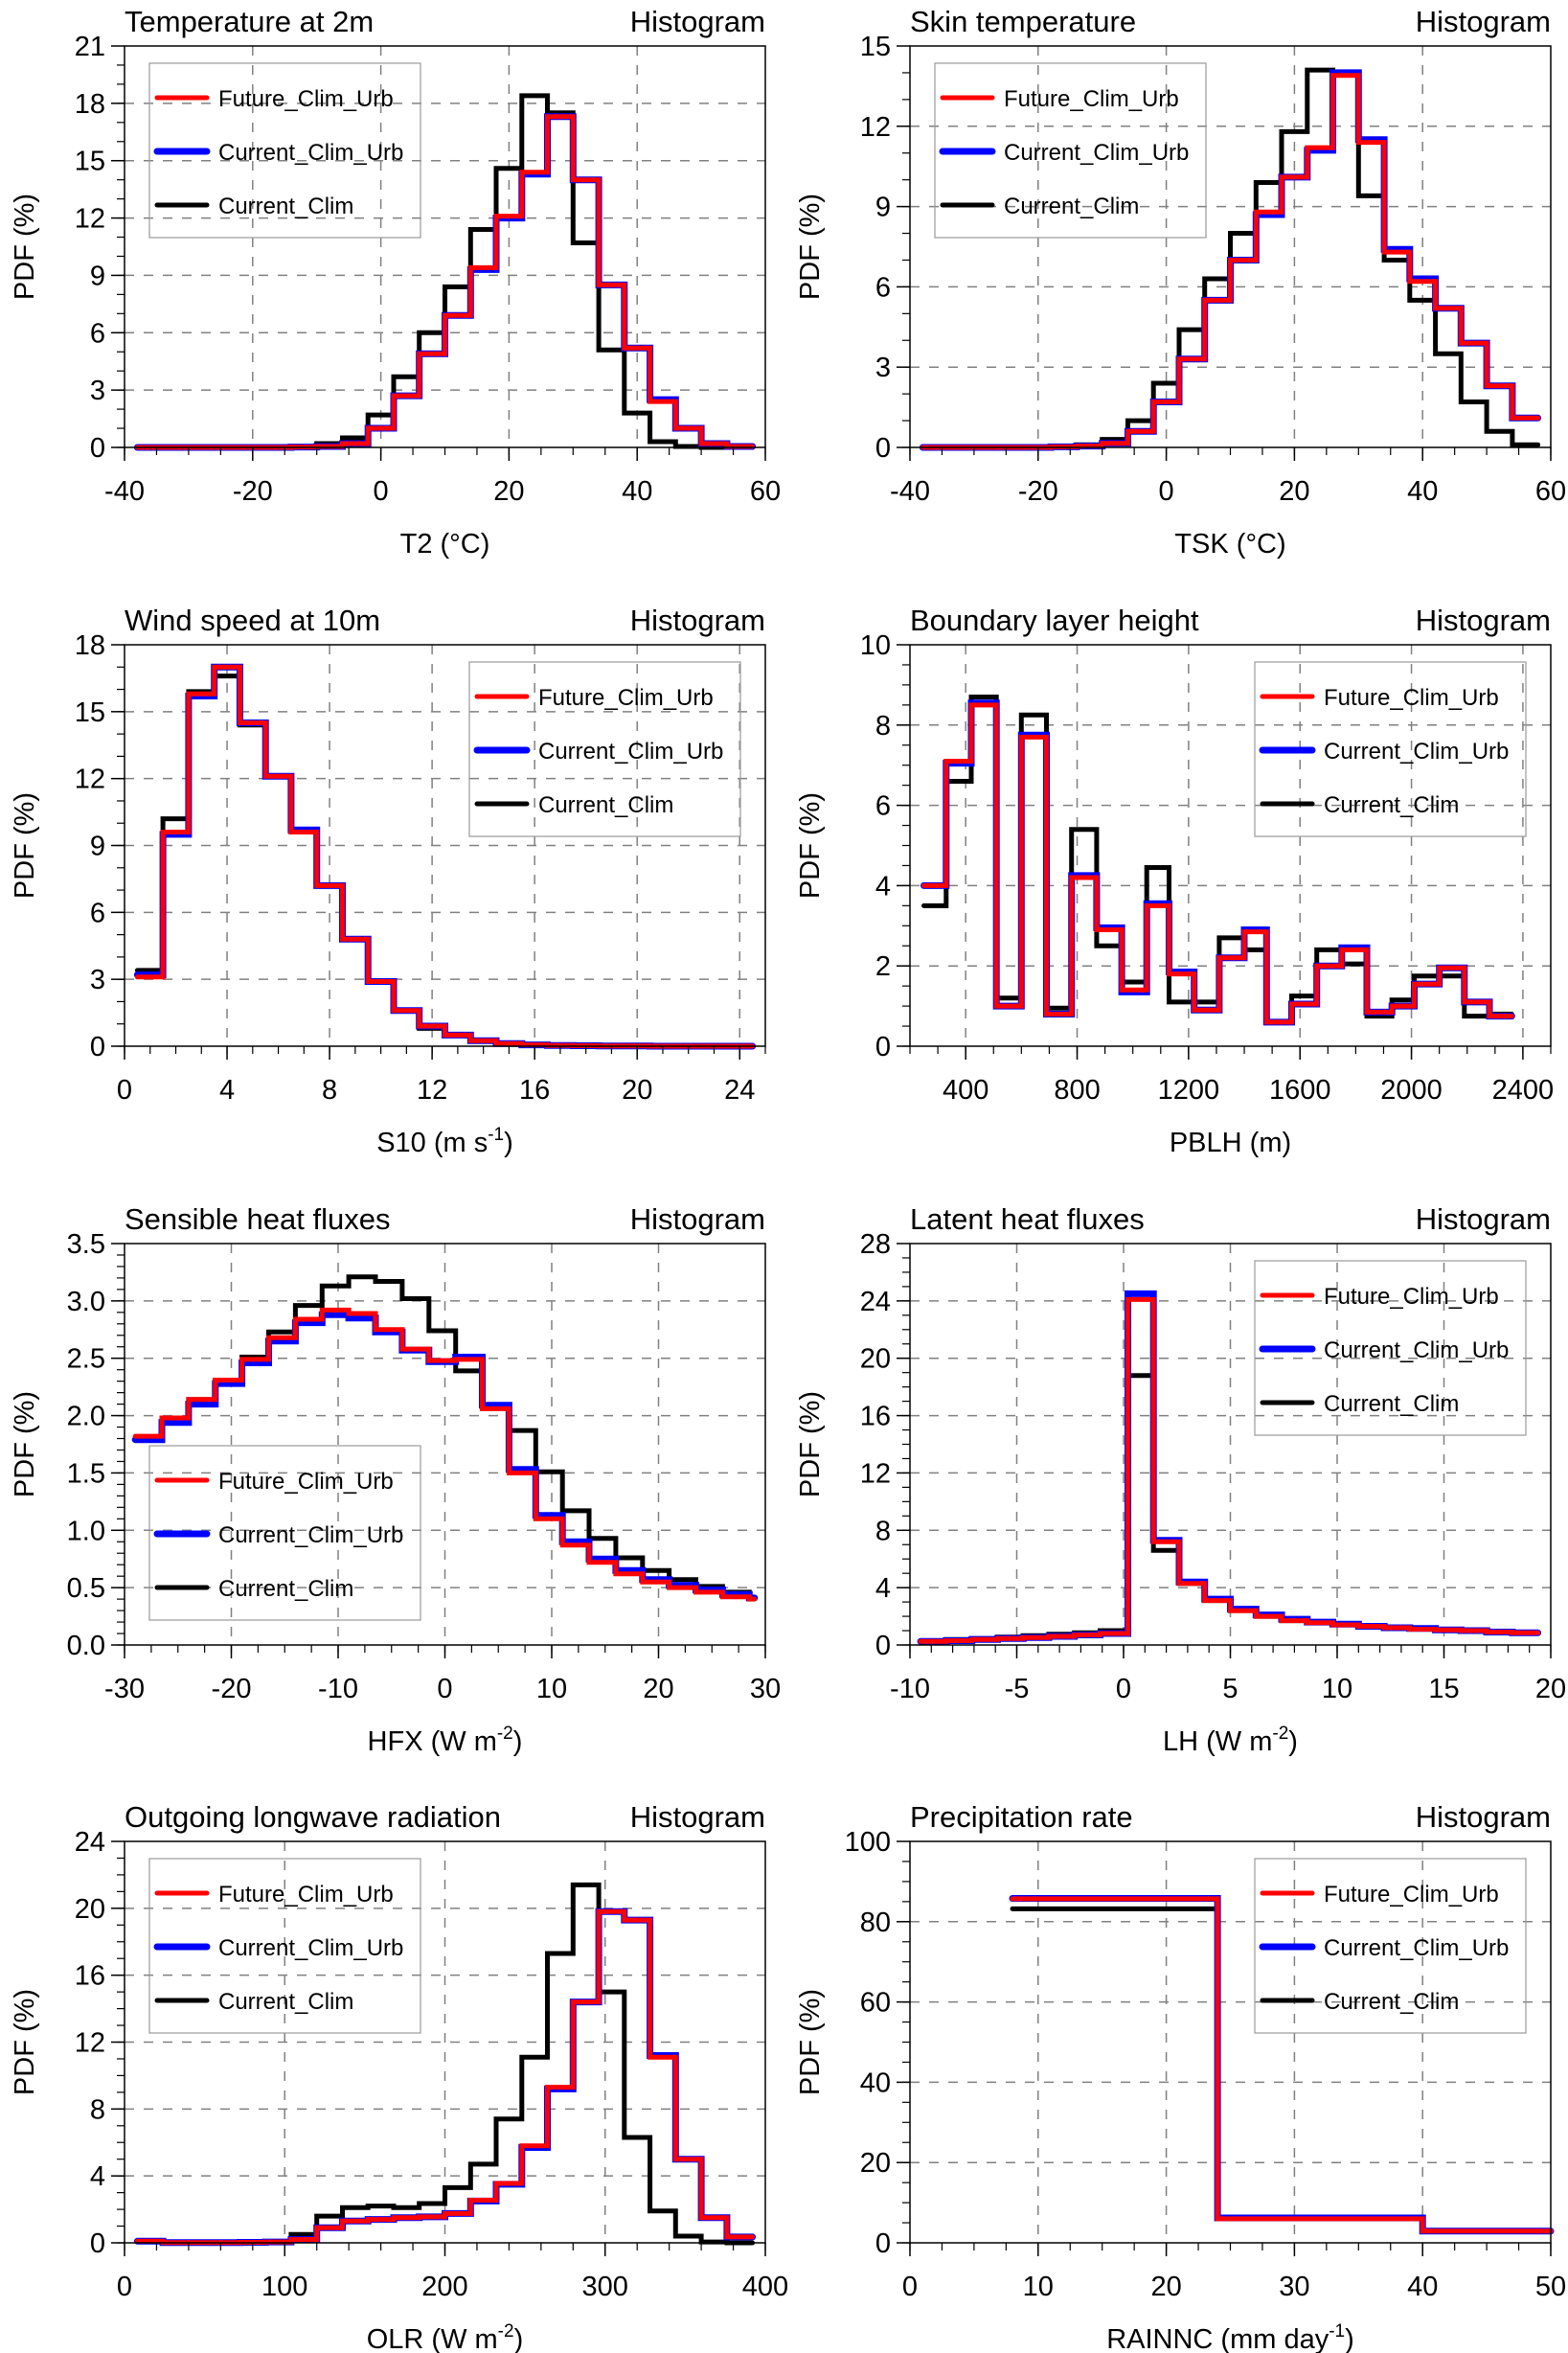 The width and height of the screenshot is (1568, 2353). Describe the element at coordinates (1027, 1219) in the screenshot. I see `chart-title: Latent heat fluxes` at that location.